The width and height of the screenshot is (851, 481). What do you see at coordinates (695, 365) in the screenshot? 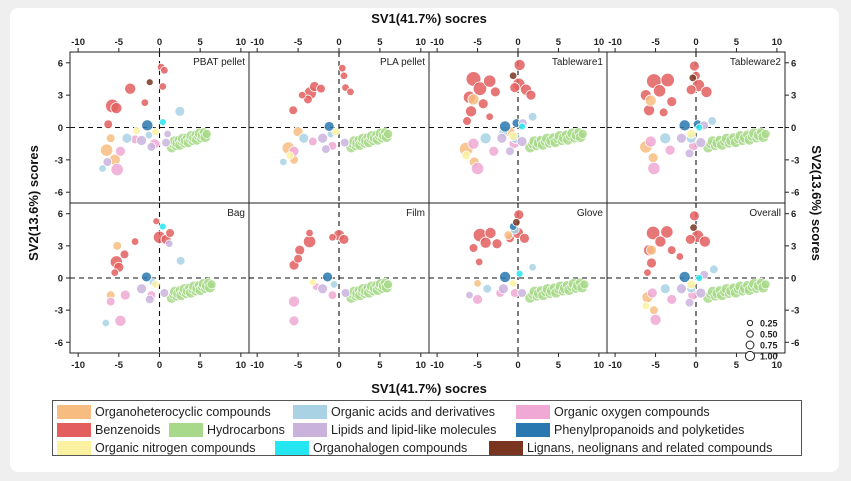
I see `x-tick-label: 0` at bounding box center [695, 365].